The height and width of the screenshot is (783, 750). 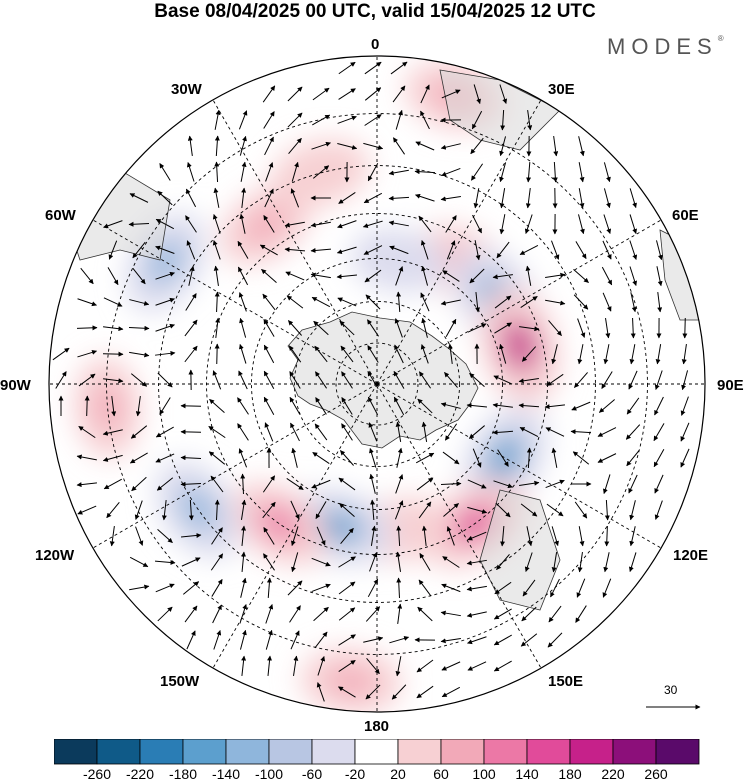 What do you see at coordinates (691, 555) in the screenshot?
I see `lon-label-120e: 120E` at bounding box center [691, 555].